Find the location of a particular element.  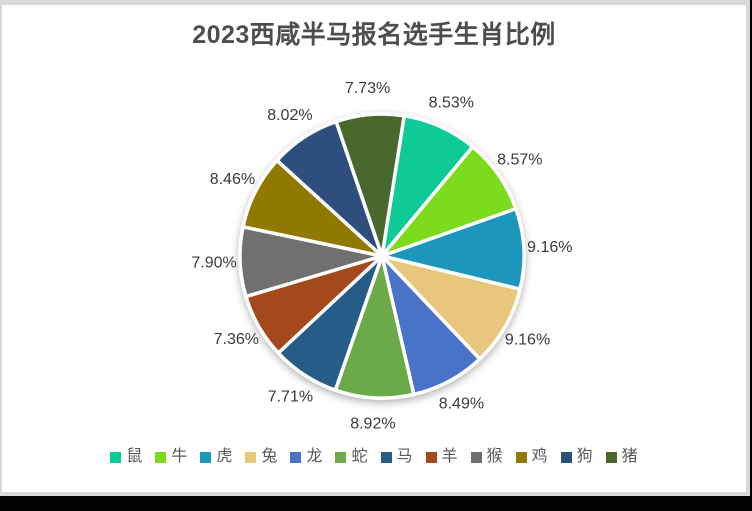

legend-item-6: 马 is located at coordinates (396, 456).